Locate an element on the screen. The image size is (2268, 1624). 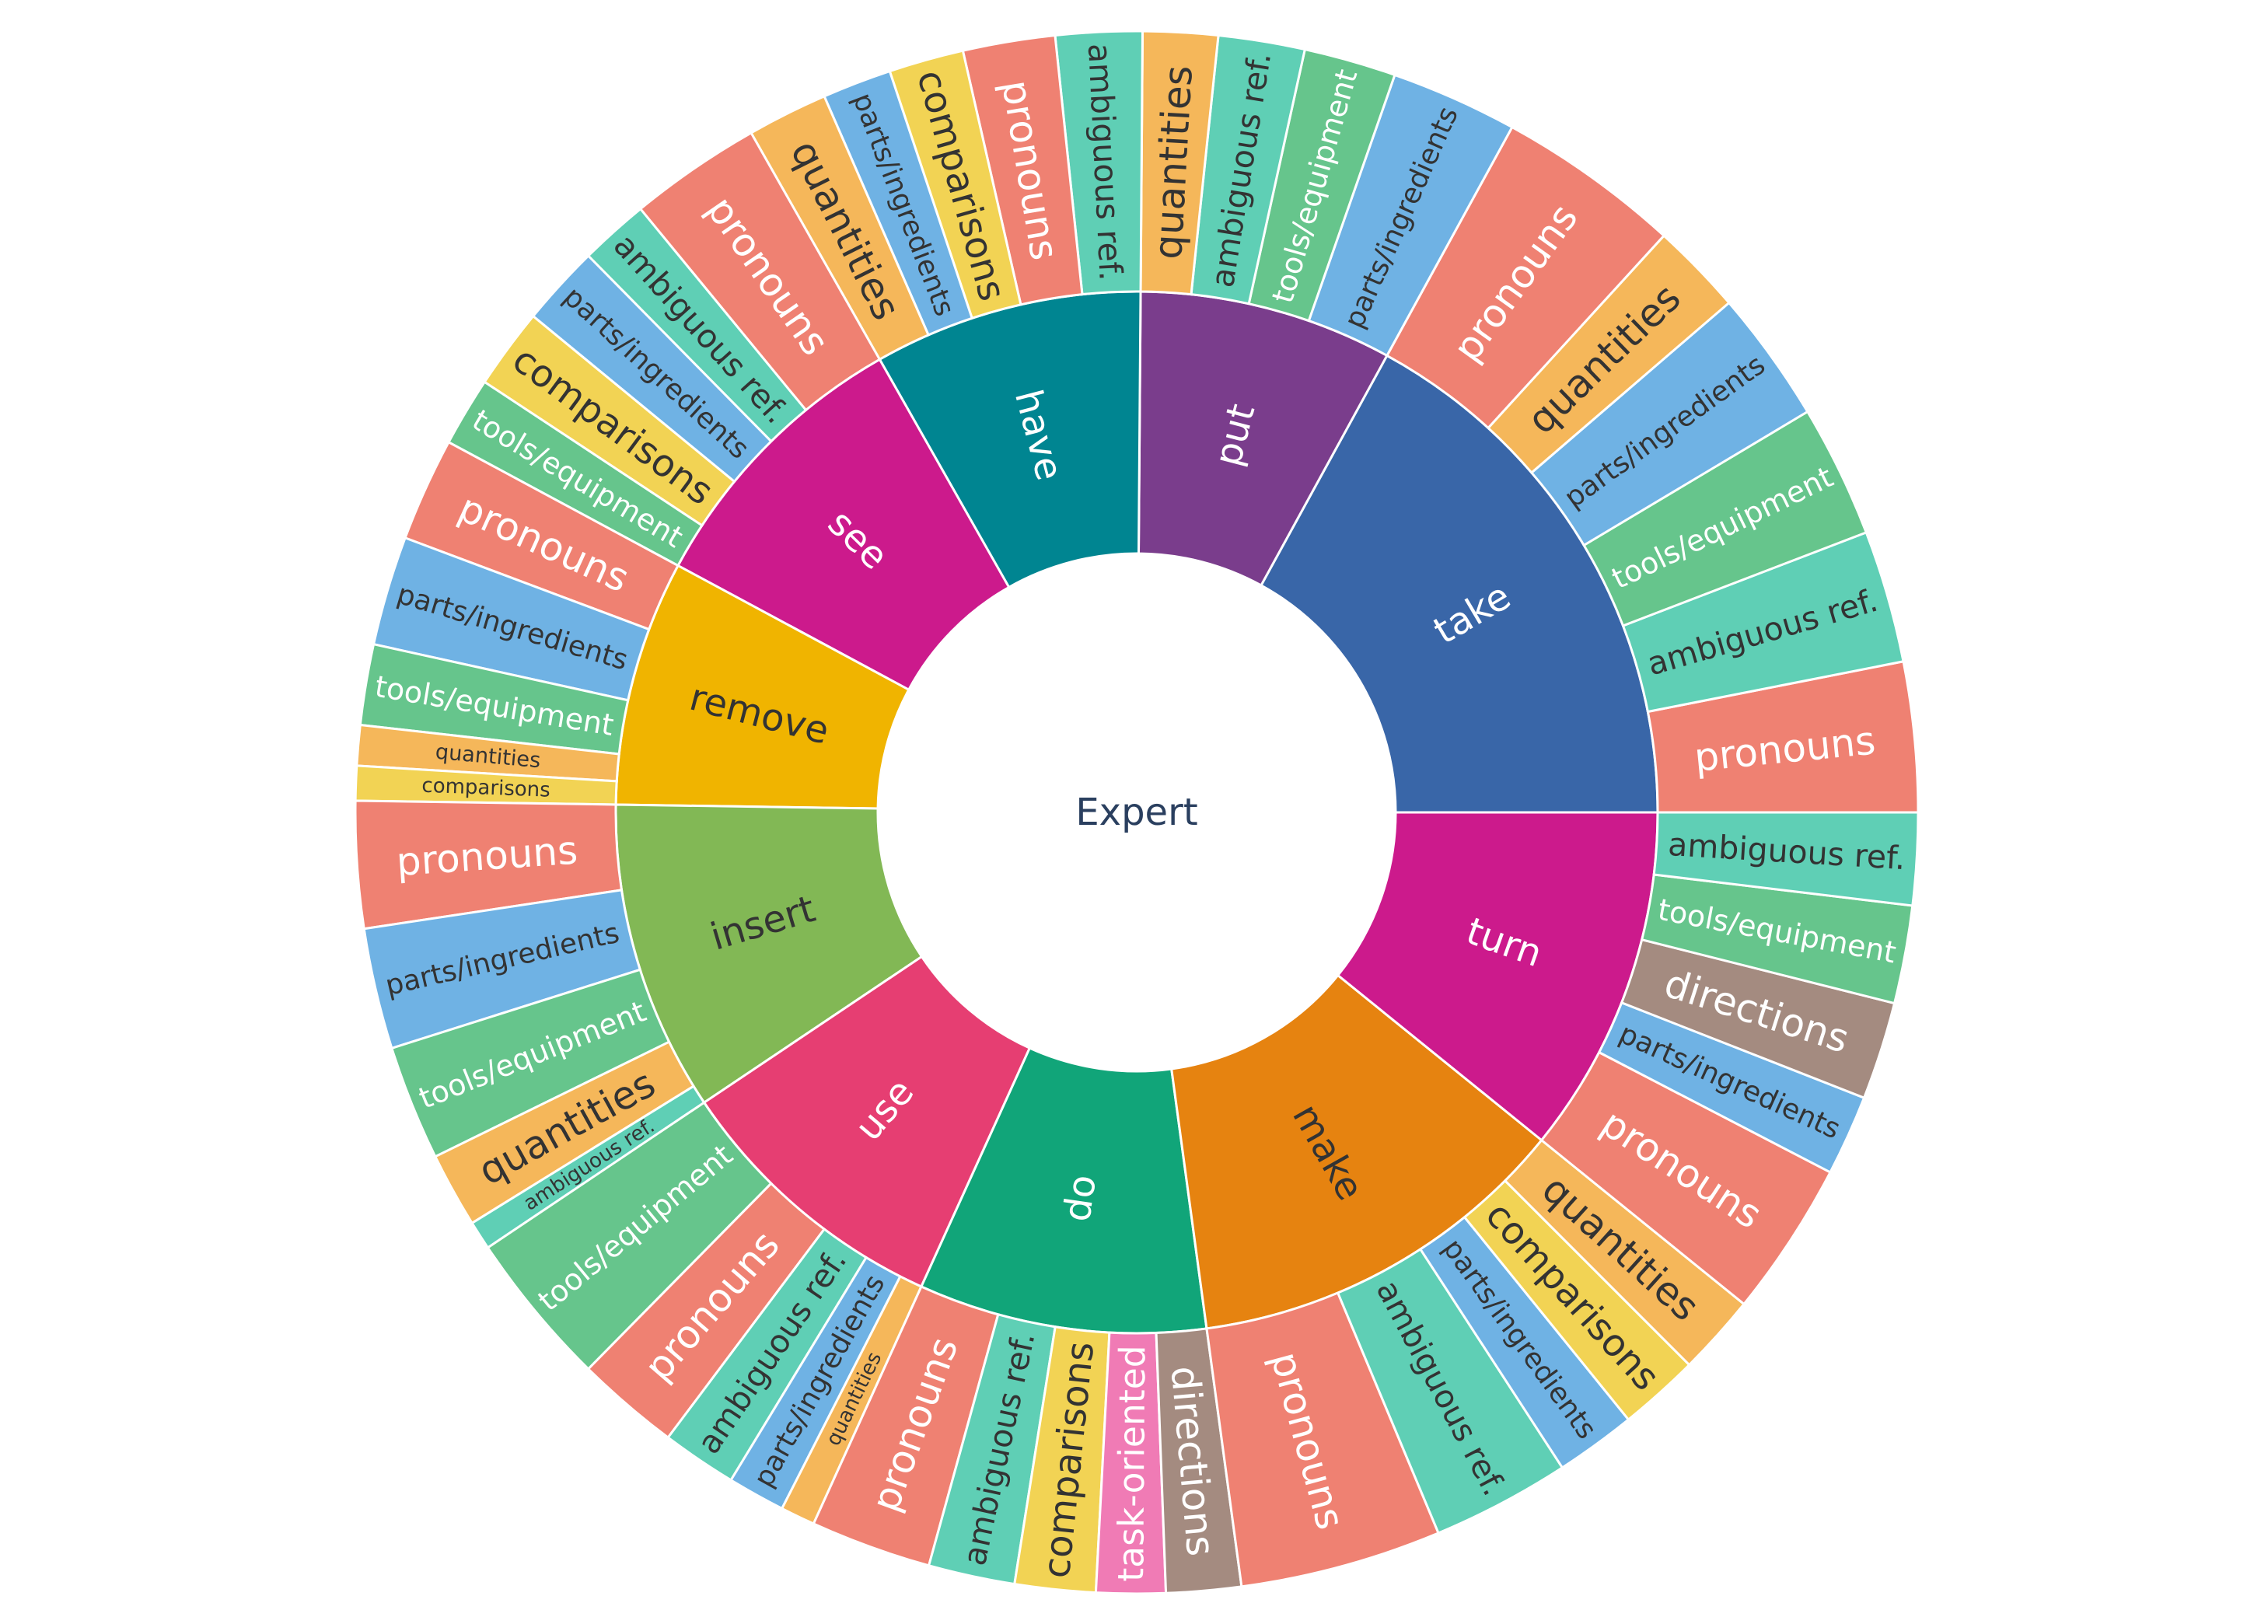
segment-label-put-quantities-3: quantities is located at coordinates (1173, 162).